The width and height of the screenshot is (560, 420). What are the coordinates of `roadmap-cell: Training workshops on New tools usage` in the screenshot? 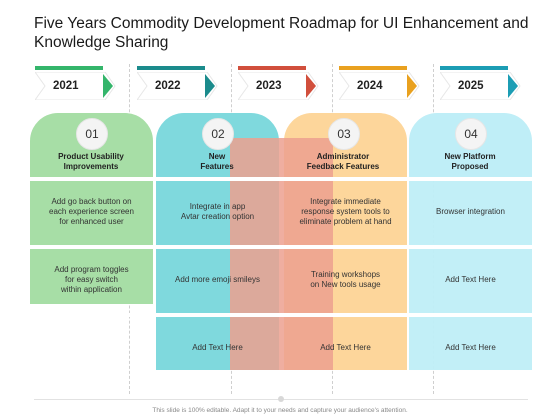 It's located at (345, 279).